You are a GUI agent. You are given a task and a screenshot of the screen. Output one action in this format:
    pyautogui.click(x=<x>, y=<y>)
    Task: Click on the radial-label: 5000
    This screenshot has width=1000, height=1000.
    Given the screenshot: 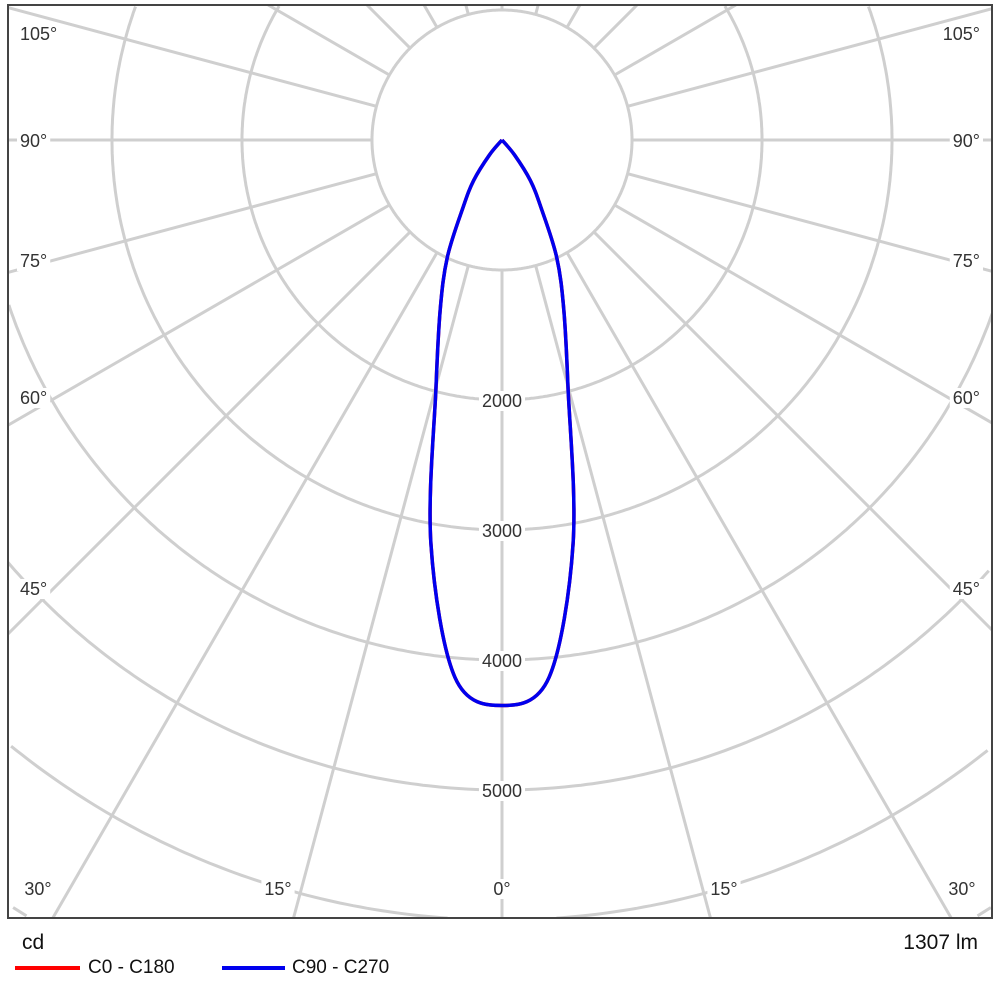 What is the action you would take?
    pyautogui.click(x=502, y=791)
    